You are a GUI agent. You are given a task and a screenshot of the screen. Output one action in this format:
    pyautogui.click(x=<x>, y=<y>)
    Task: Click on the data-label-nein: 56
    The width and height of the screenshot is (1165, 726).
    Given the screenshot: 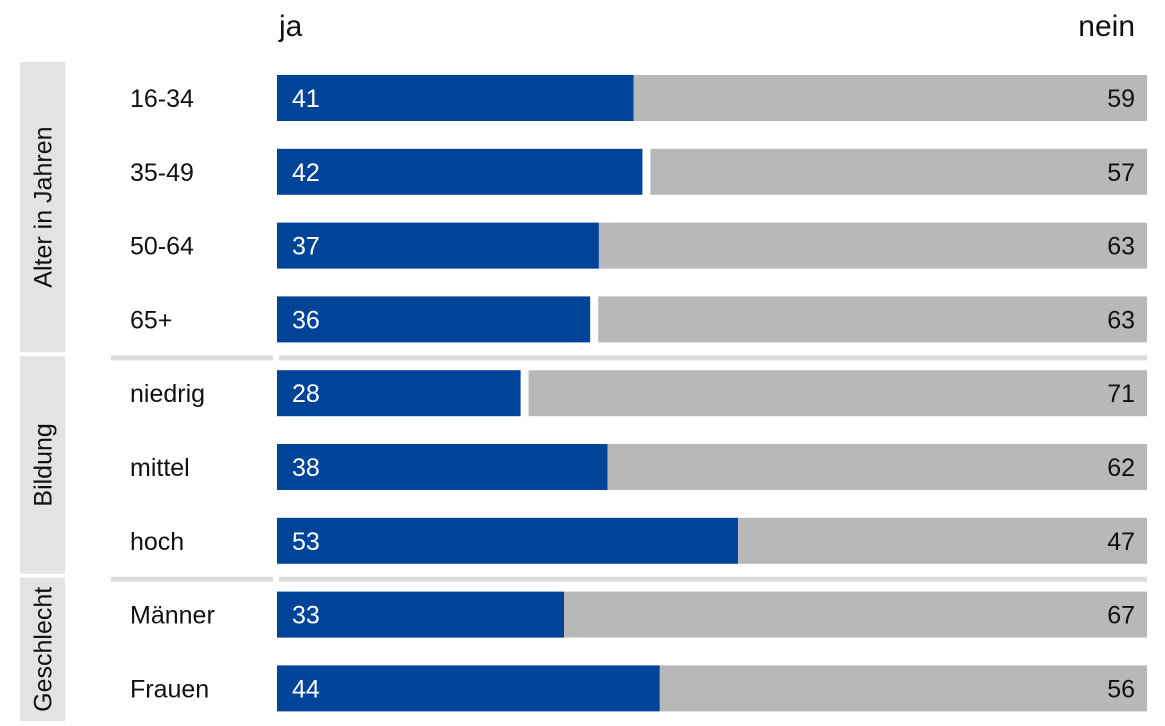 What is the action you would take?
    pyautogui.click(x=1121, y=689)
    